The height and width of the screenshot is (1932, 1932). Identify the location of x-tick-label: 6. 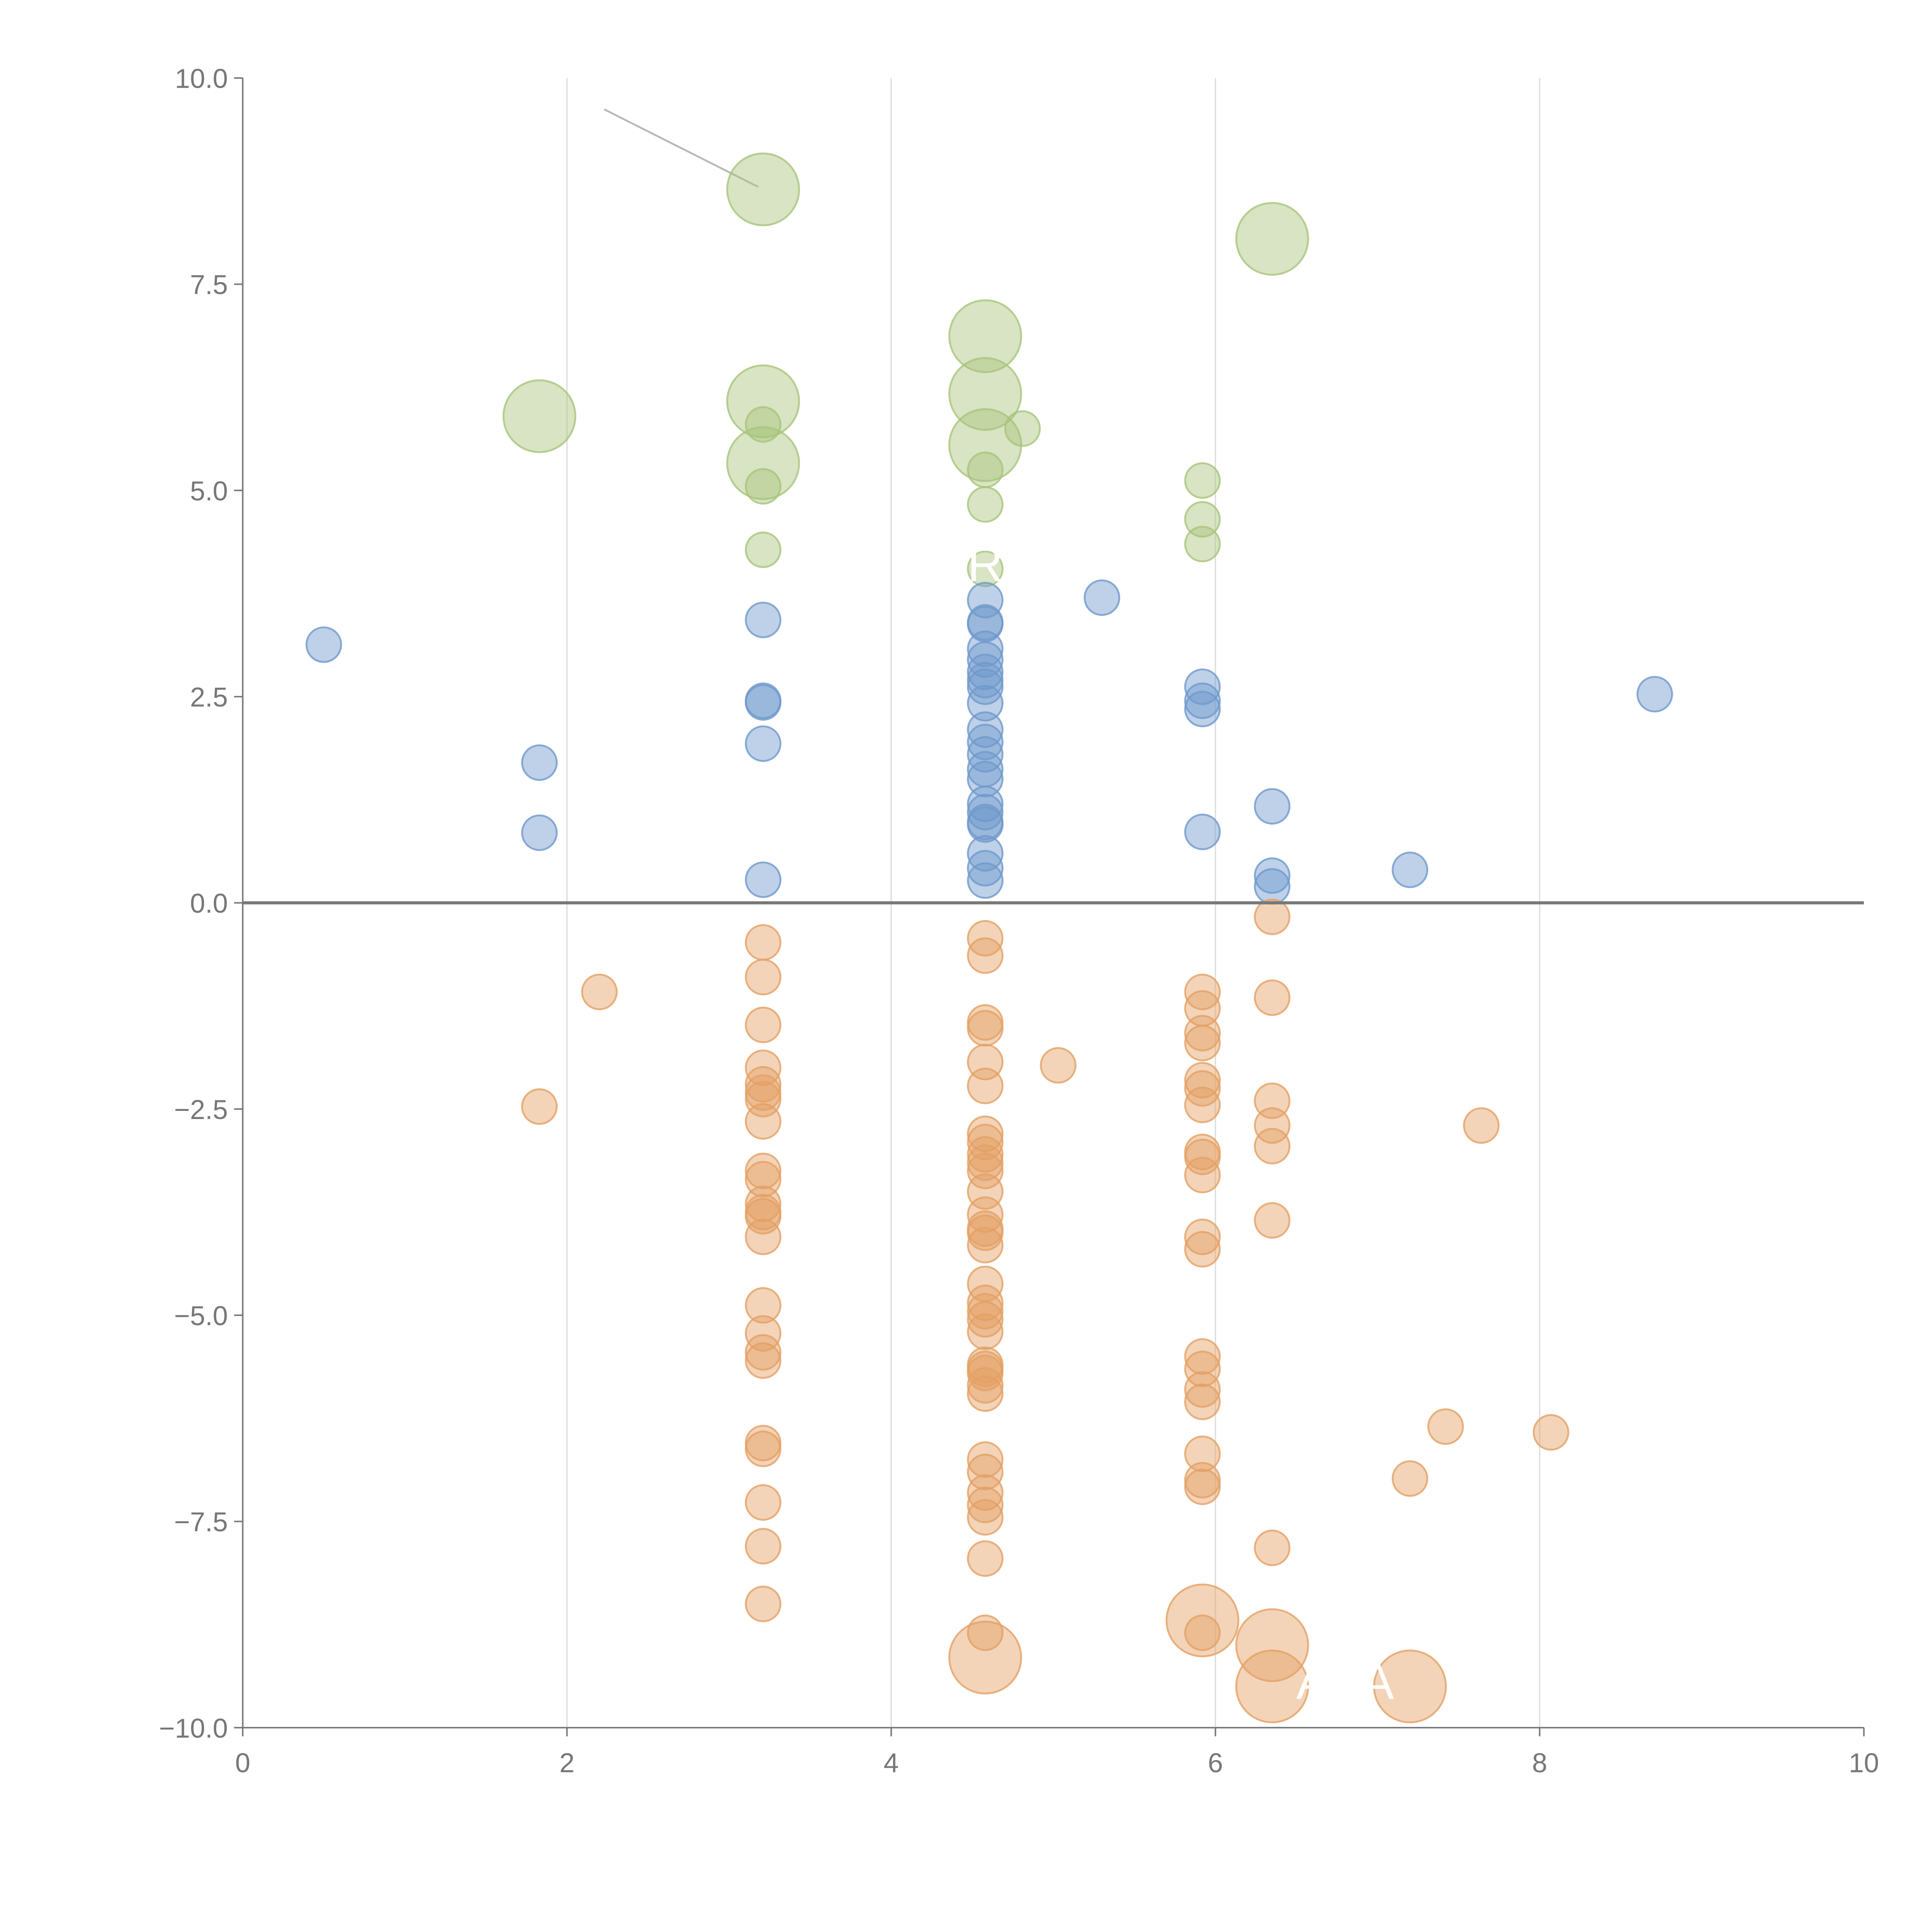
(1215, 1763).